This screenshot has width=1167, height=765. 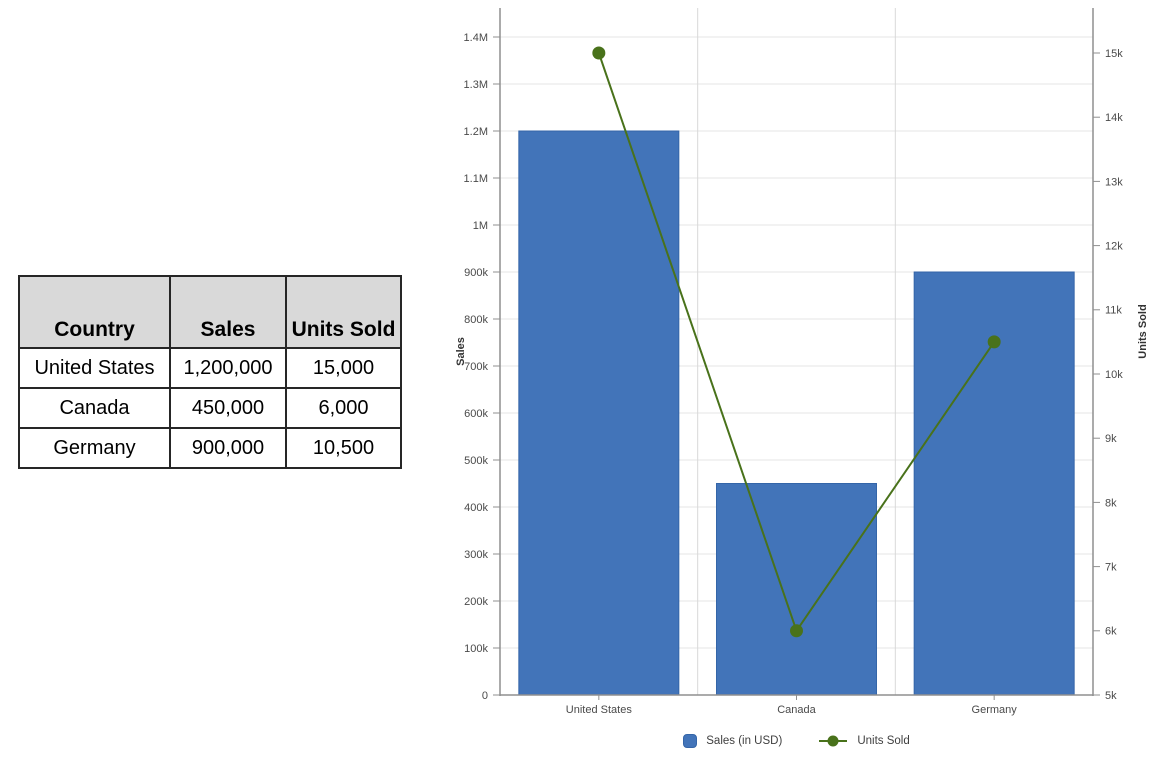 What do you see at coordinates (1111, 567) in the screenshot?
I see `right-tick-label: 7k` at bounding box center [1111, 567].